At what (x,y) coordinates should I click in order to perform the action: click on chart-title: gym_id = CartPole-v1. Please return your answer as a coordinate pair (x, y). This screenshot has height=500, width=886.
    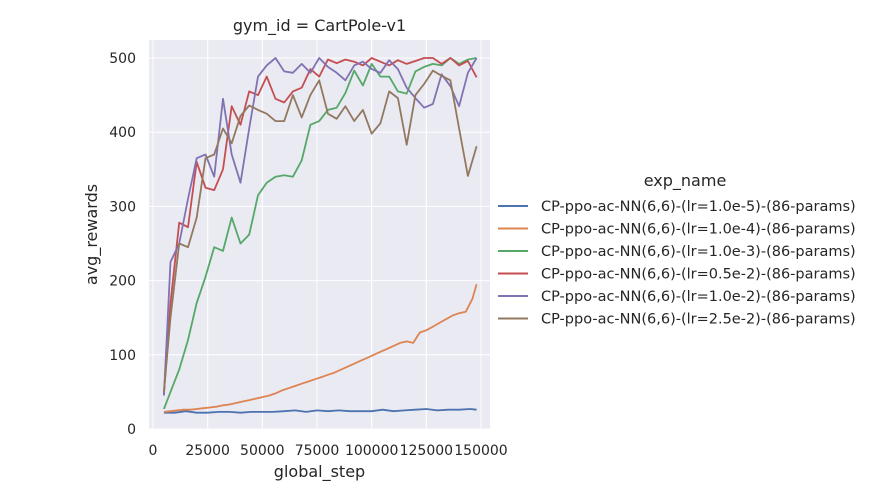
    Looking at the image, I should click on (319, 26).